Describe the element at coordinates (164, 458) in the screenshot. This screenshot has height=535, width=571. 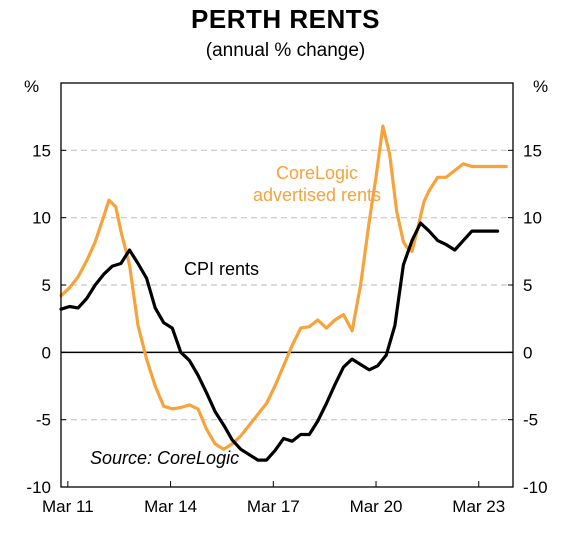
I see `source-note: Source: CoreLogic` at that location.